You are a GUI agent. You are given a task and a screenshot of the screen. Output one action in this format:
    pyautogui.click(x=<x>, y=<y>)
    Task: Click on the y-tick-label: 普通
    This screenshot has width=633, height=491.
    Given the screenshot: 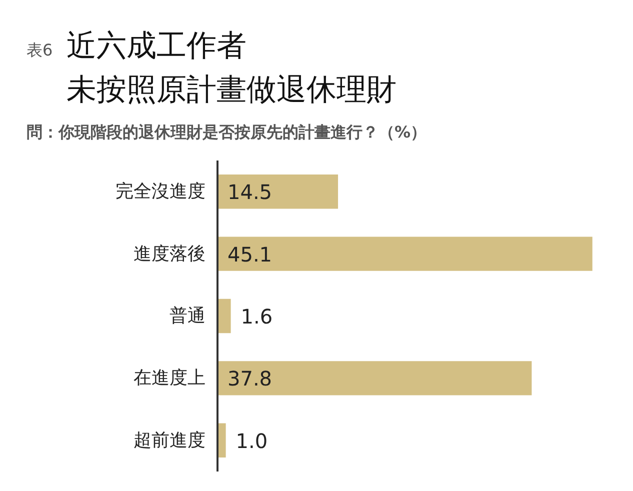 What is the action you would take?
    pyautogui.click(x=188, y=316)
    